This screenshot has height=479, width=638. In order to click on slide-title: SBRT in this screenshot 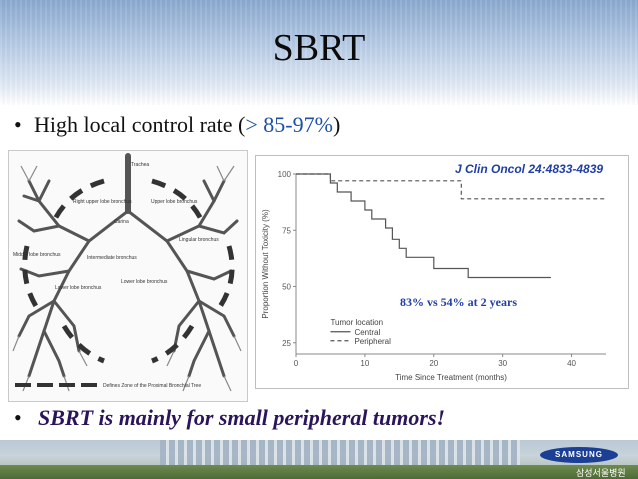, I will do `click(319, 48)`.